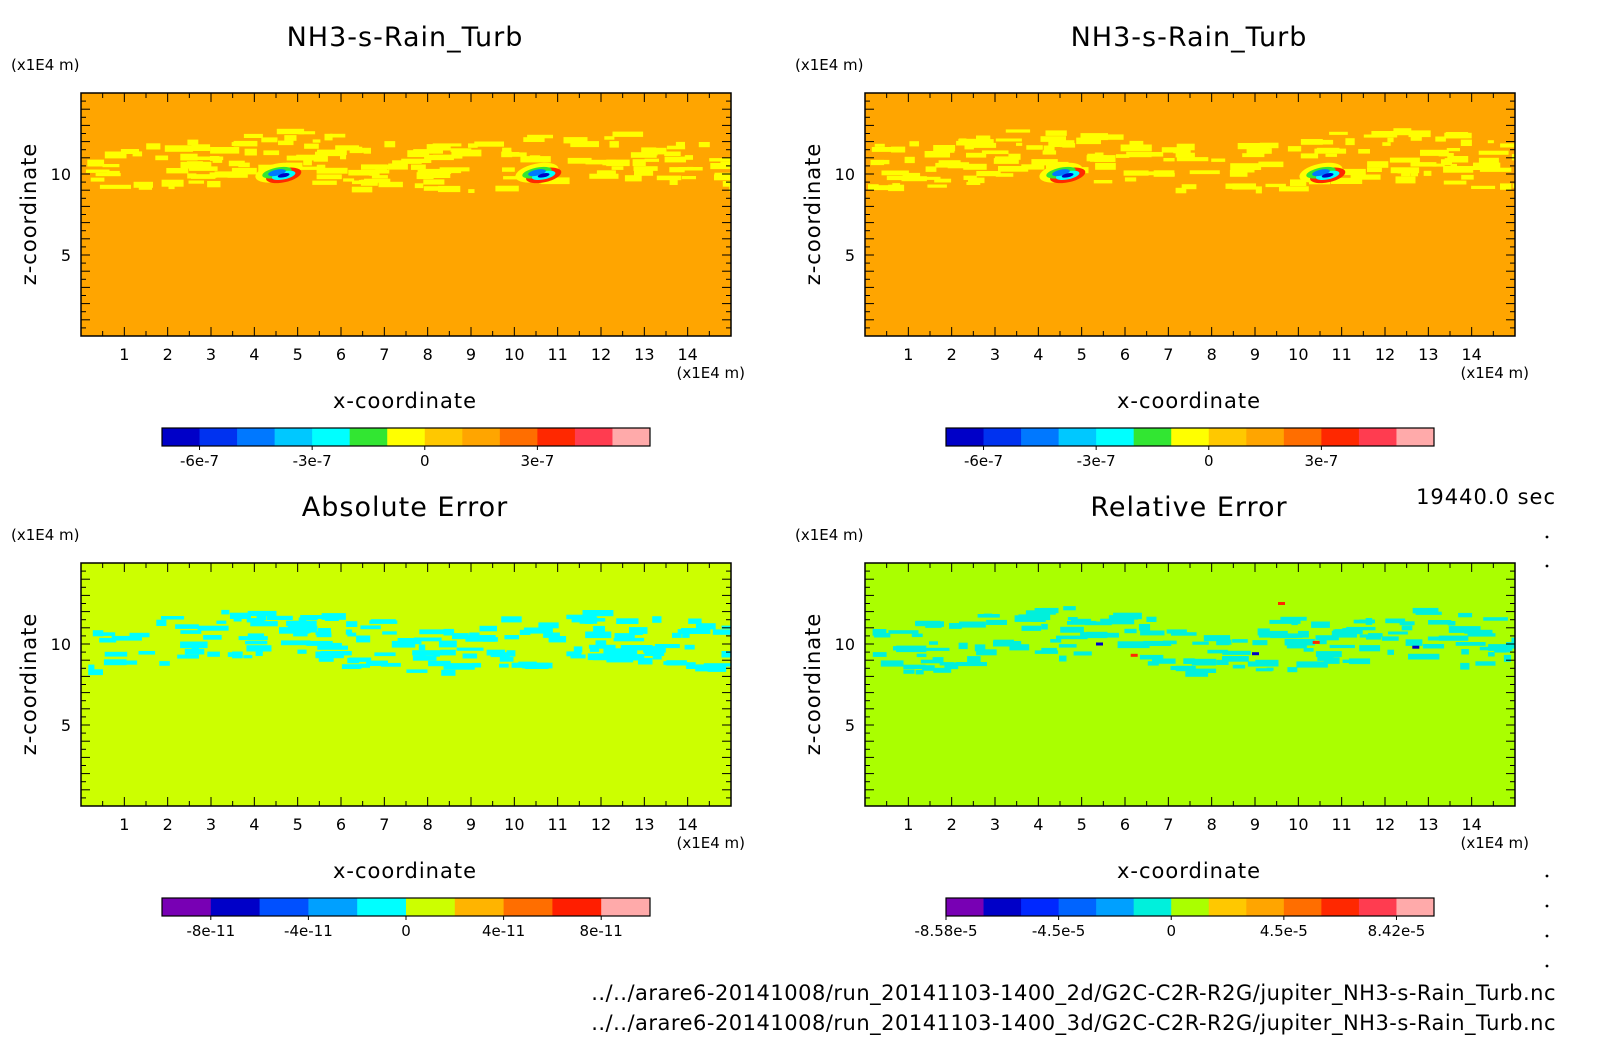  Describe the element at coordinates (1255, 654) in the screenshot. I see `spot-feature` at that location.